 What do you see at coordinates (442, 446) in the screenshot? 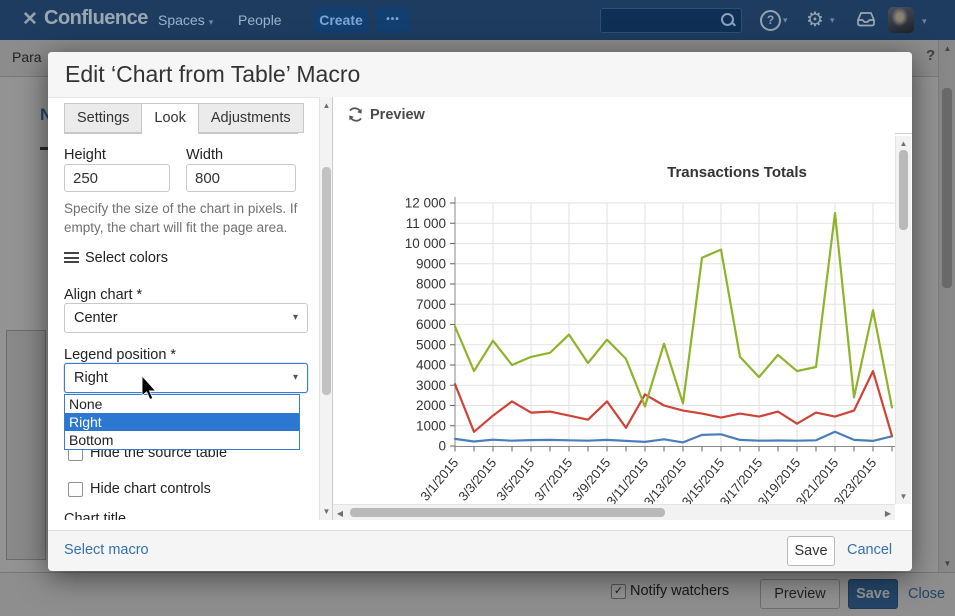
I see `svg-text: 0` at bounding box center [442, 446].